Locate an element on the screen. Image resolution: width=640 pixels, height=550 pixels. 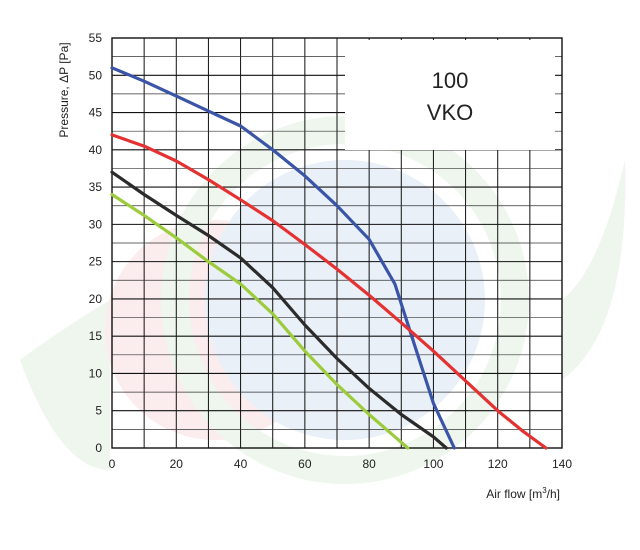
y-tick-label: 40 is located at coordinates (96, 150).